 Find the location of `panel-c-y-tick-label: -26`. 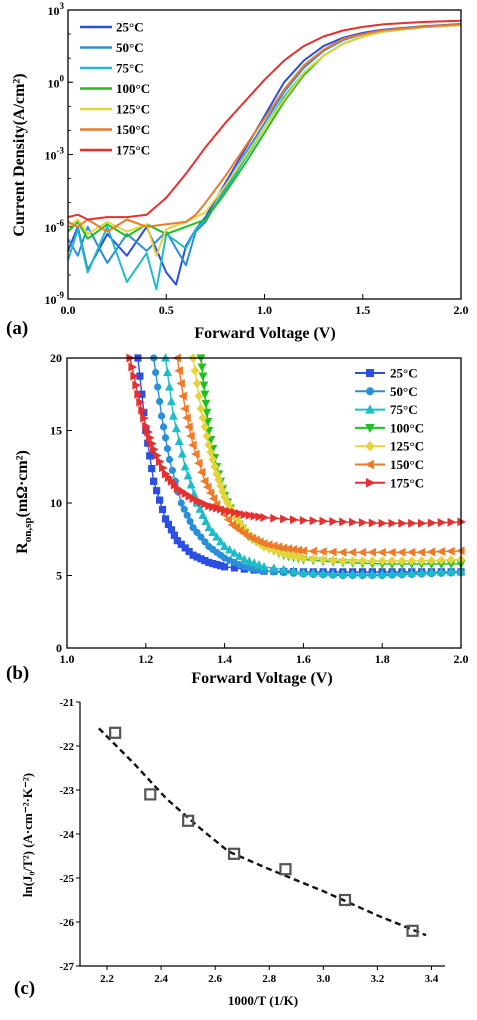

panel-c-y-tick-label: -26 is located at coordinates (66, 923).